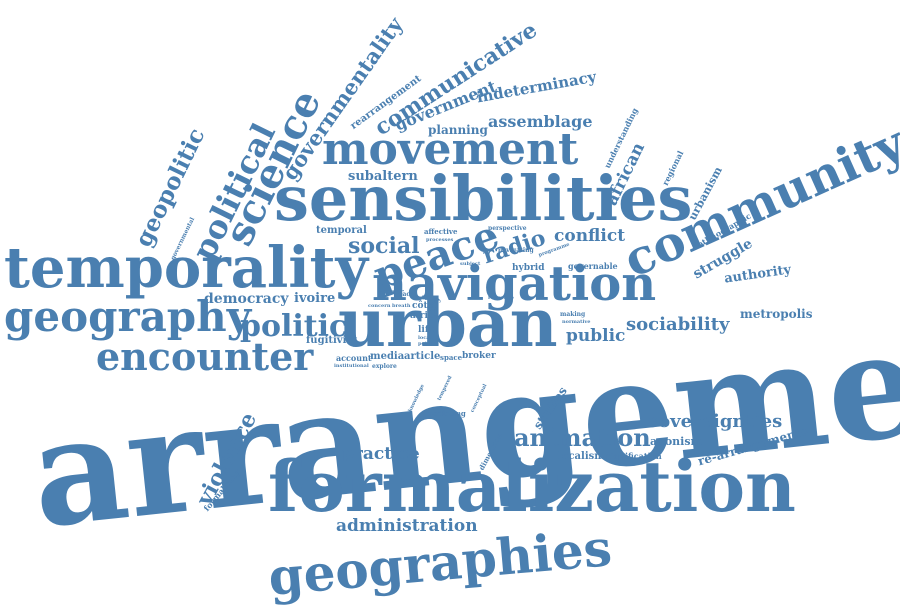 The width and height of the screenshot is (900, 612). I want to click on word-animation: animation, so click(582, 437).